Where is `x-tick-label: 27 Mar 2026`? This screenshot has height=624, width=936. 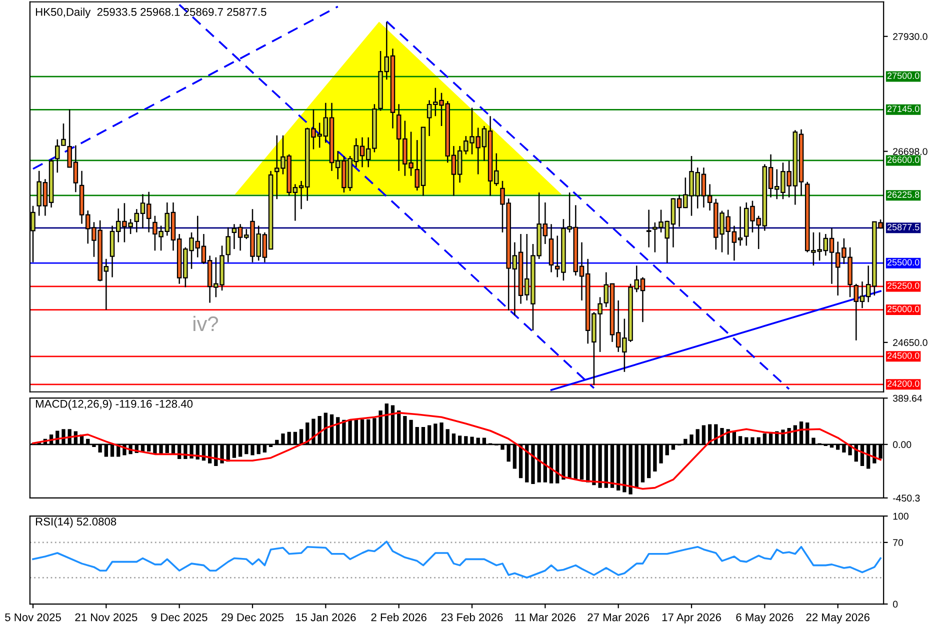
x-tick-label: 27 Mar 2026 is located at coordinates (619, 617).